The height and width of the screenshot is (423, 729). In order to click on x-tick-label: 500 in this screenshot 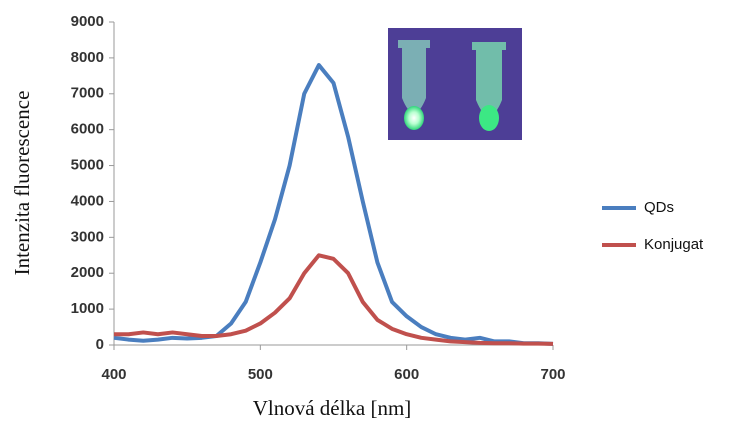, I will do `click(260, 374)`.